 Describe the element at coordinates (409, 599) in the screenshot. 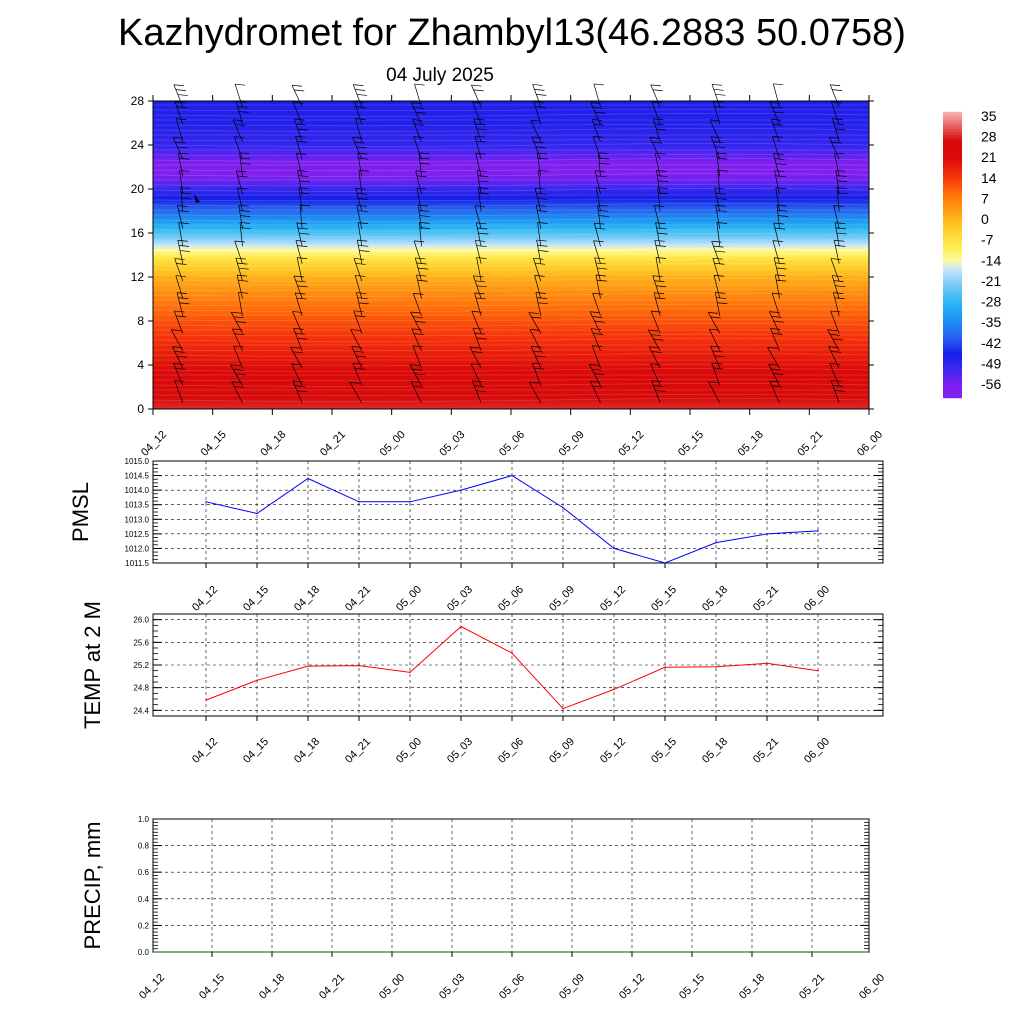

I see `x-tick-label: 05_00` at that location.